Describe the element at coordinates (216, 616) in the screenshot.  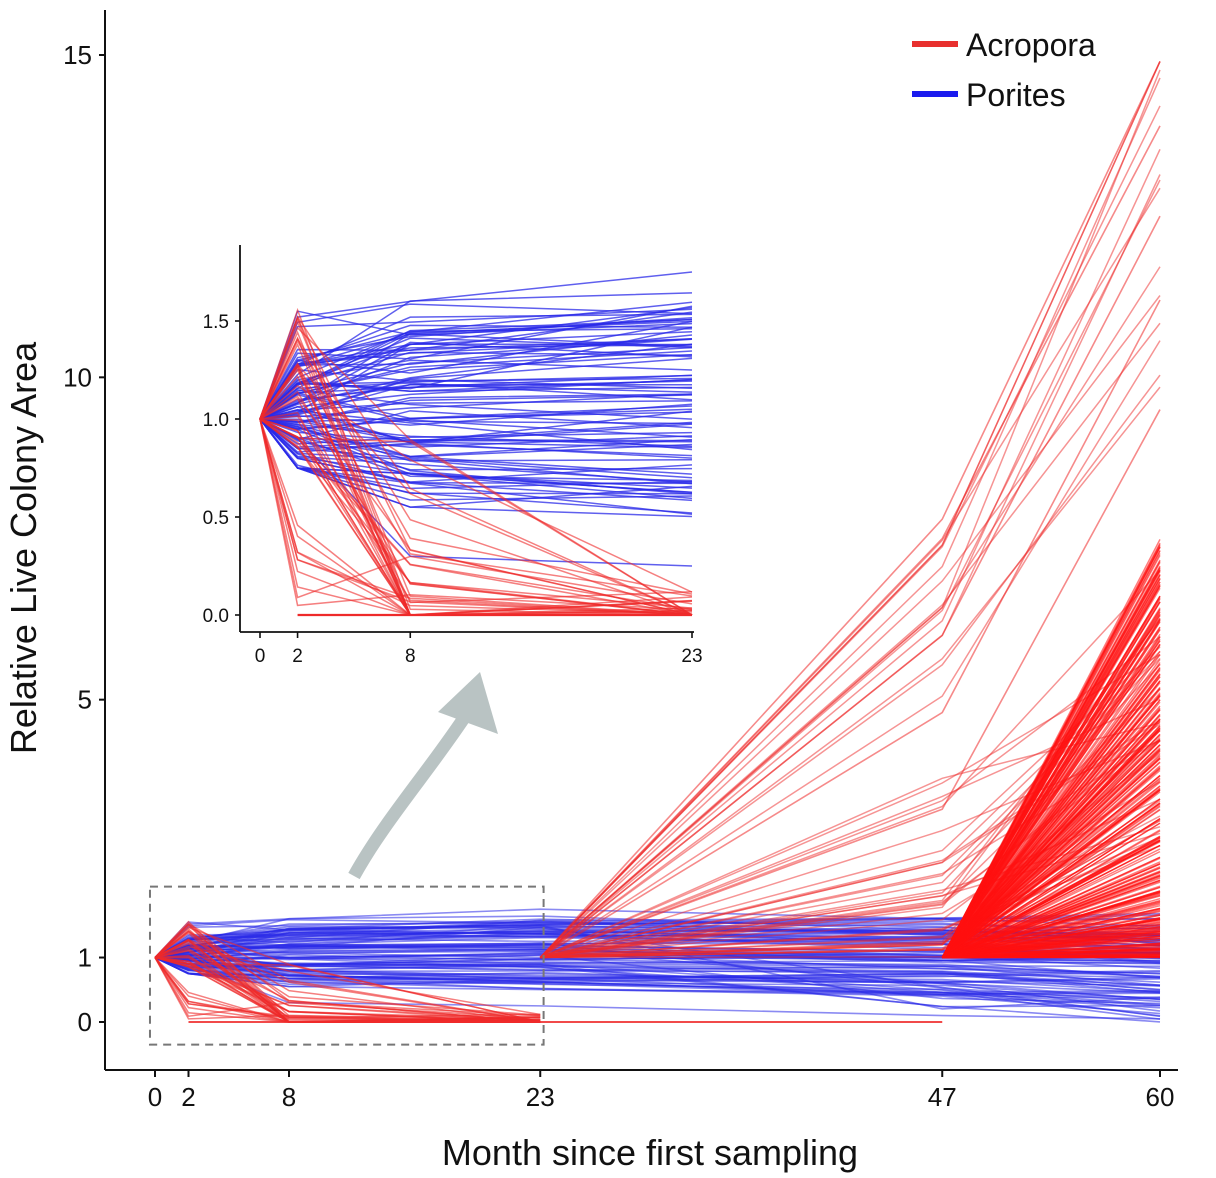
I see `inset-y-tick-label: 0.0` at that location.